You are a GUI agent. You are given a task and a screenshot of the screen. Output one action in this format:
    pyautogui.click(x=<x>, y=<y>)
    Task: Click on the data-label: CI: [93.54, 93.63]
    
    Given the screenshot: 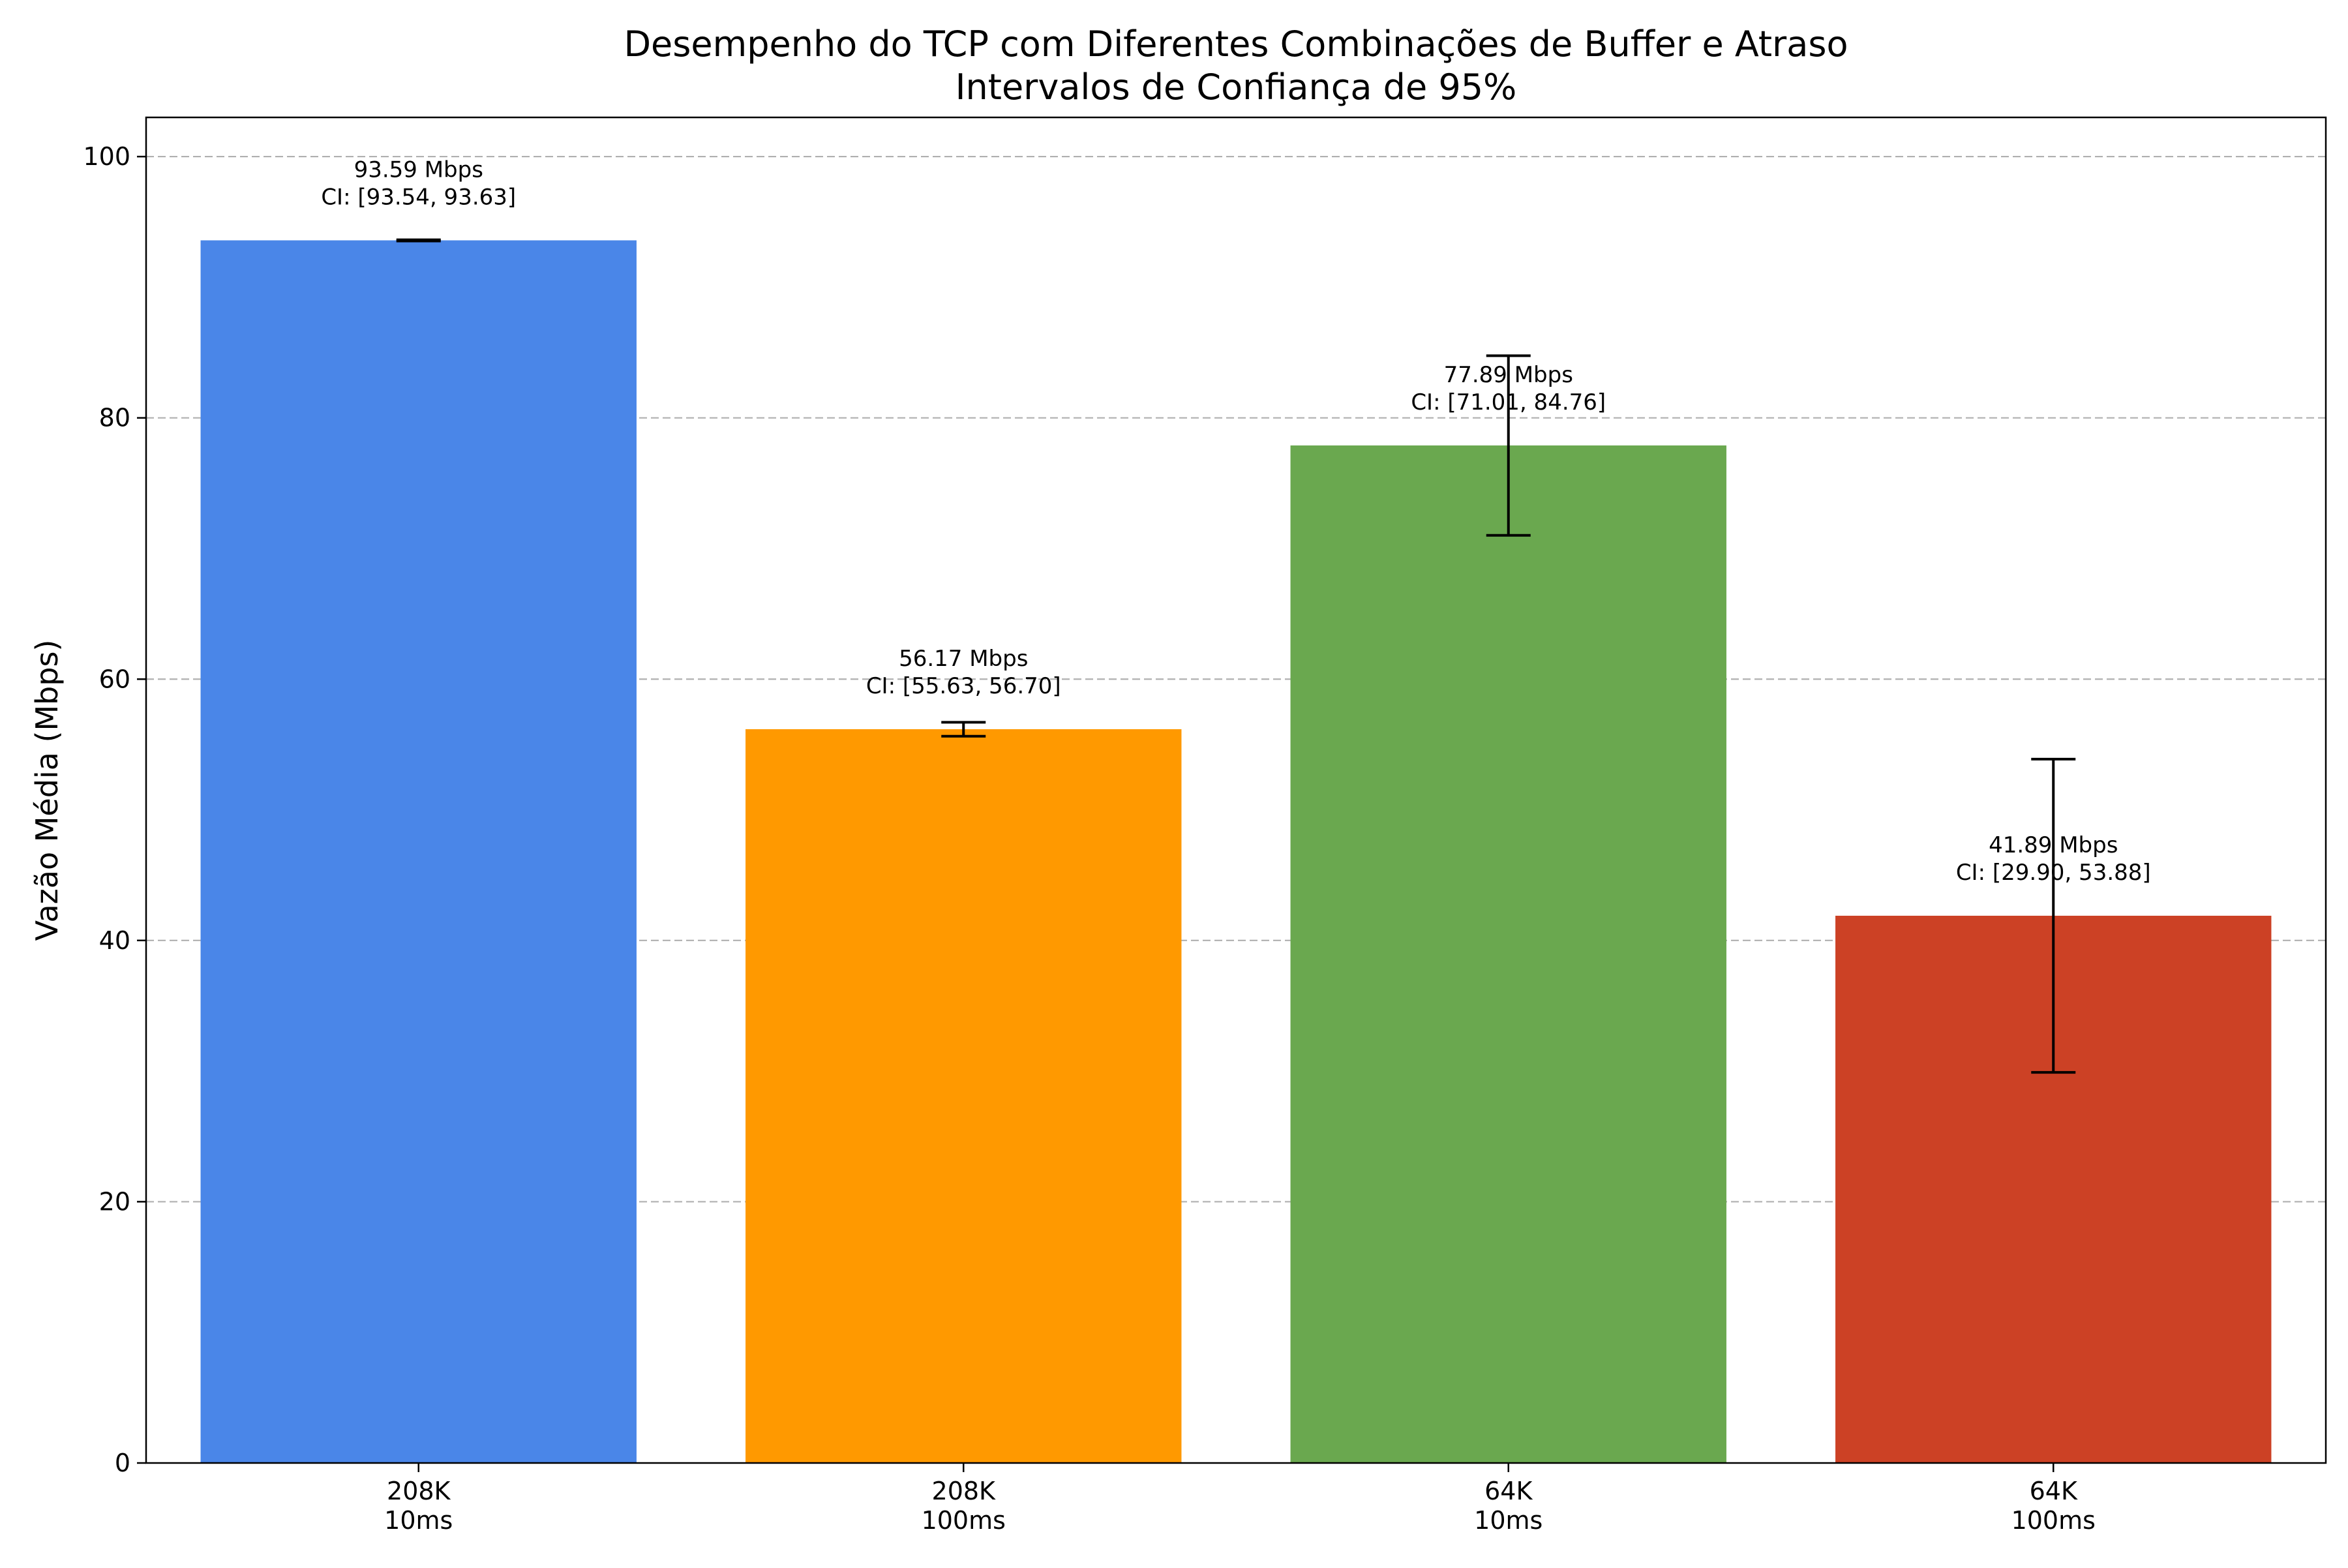 What is the action you would take?
    pyautogui.click(x=418, y=197)
    